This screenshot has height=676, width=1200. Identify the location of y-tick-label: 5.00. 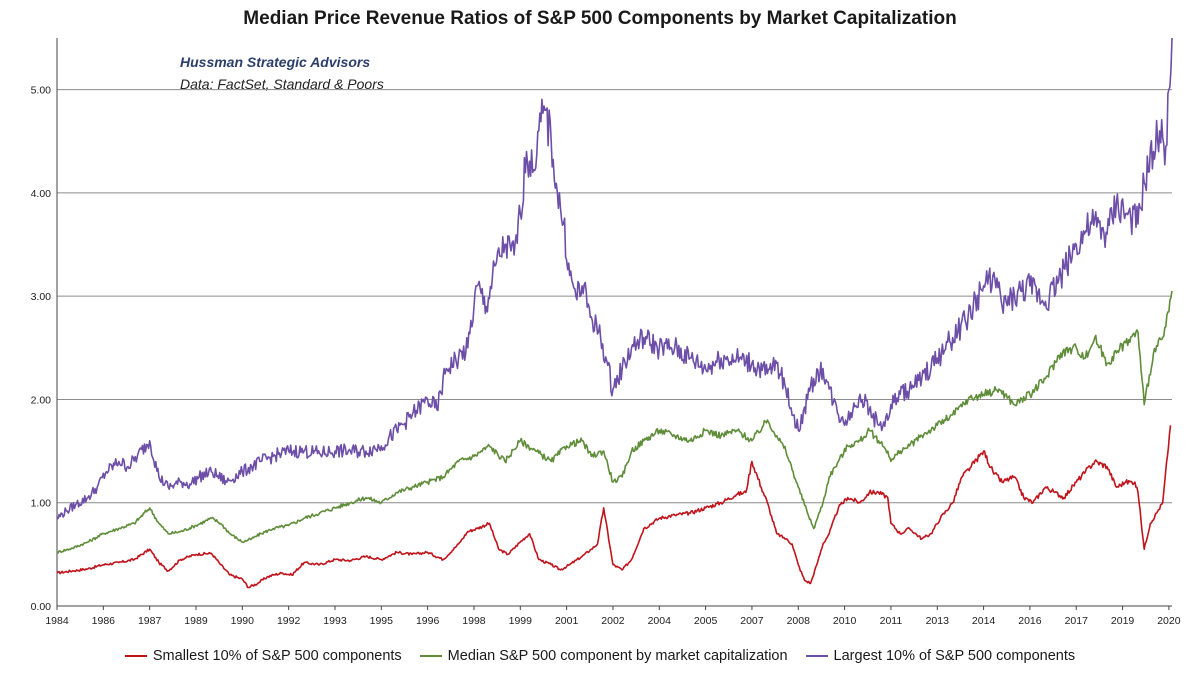
(41, 91).